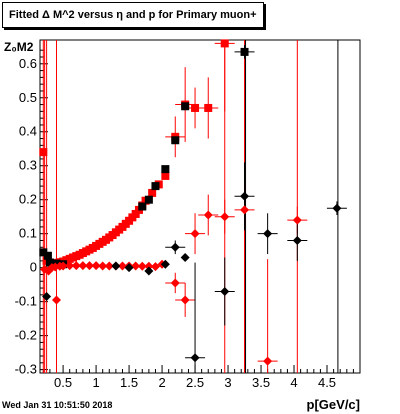 Image resolution: width=400 pixels, height=414 pixels. Describe the element at coordinates (57, 405) in the screenshot. I see `timestamp: Wed Jan 31 10:51:50 2018` at that location.